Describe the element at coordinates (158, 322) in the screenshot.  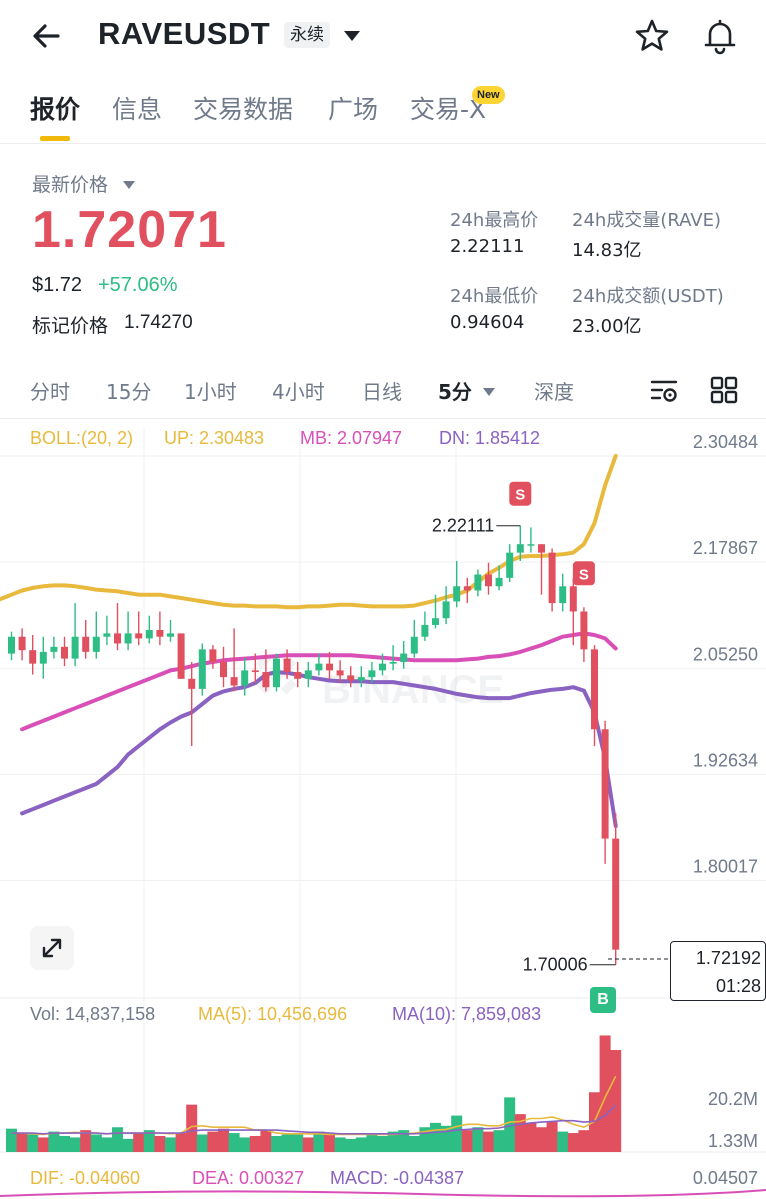
I see `mark-price: 1.74270` at that location.